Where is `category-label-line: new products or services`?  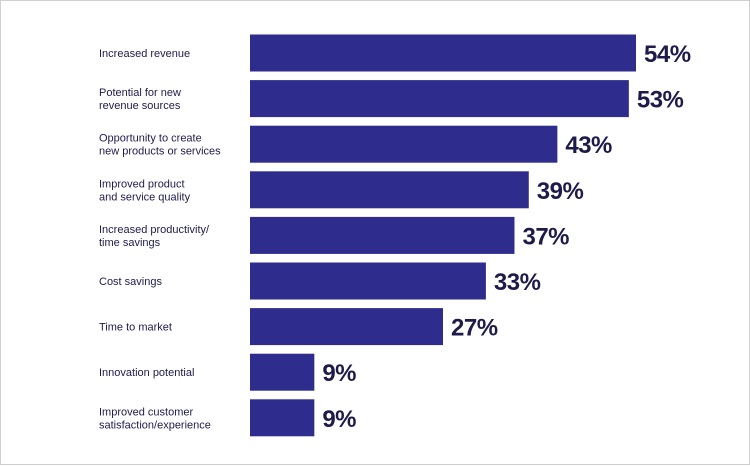
category-label-line: new products or services is located at coordinates (160, 152).